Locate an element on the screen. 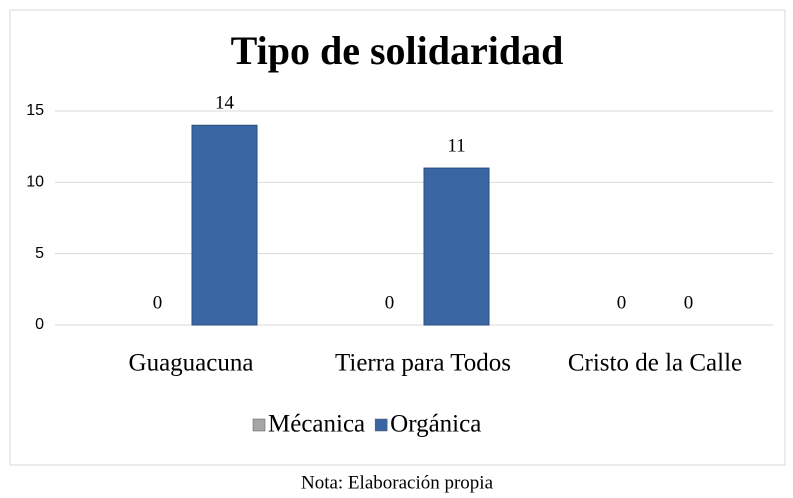  legend-label: Orgánica is located at coordinates (435, 424).